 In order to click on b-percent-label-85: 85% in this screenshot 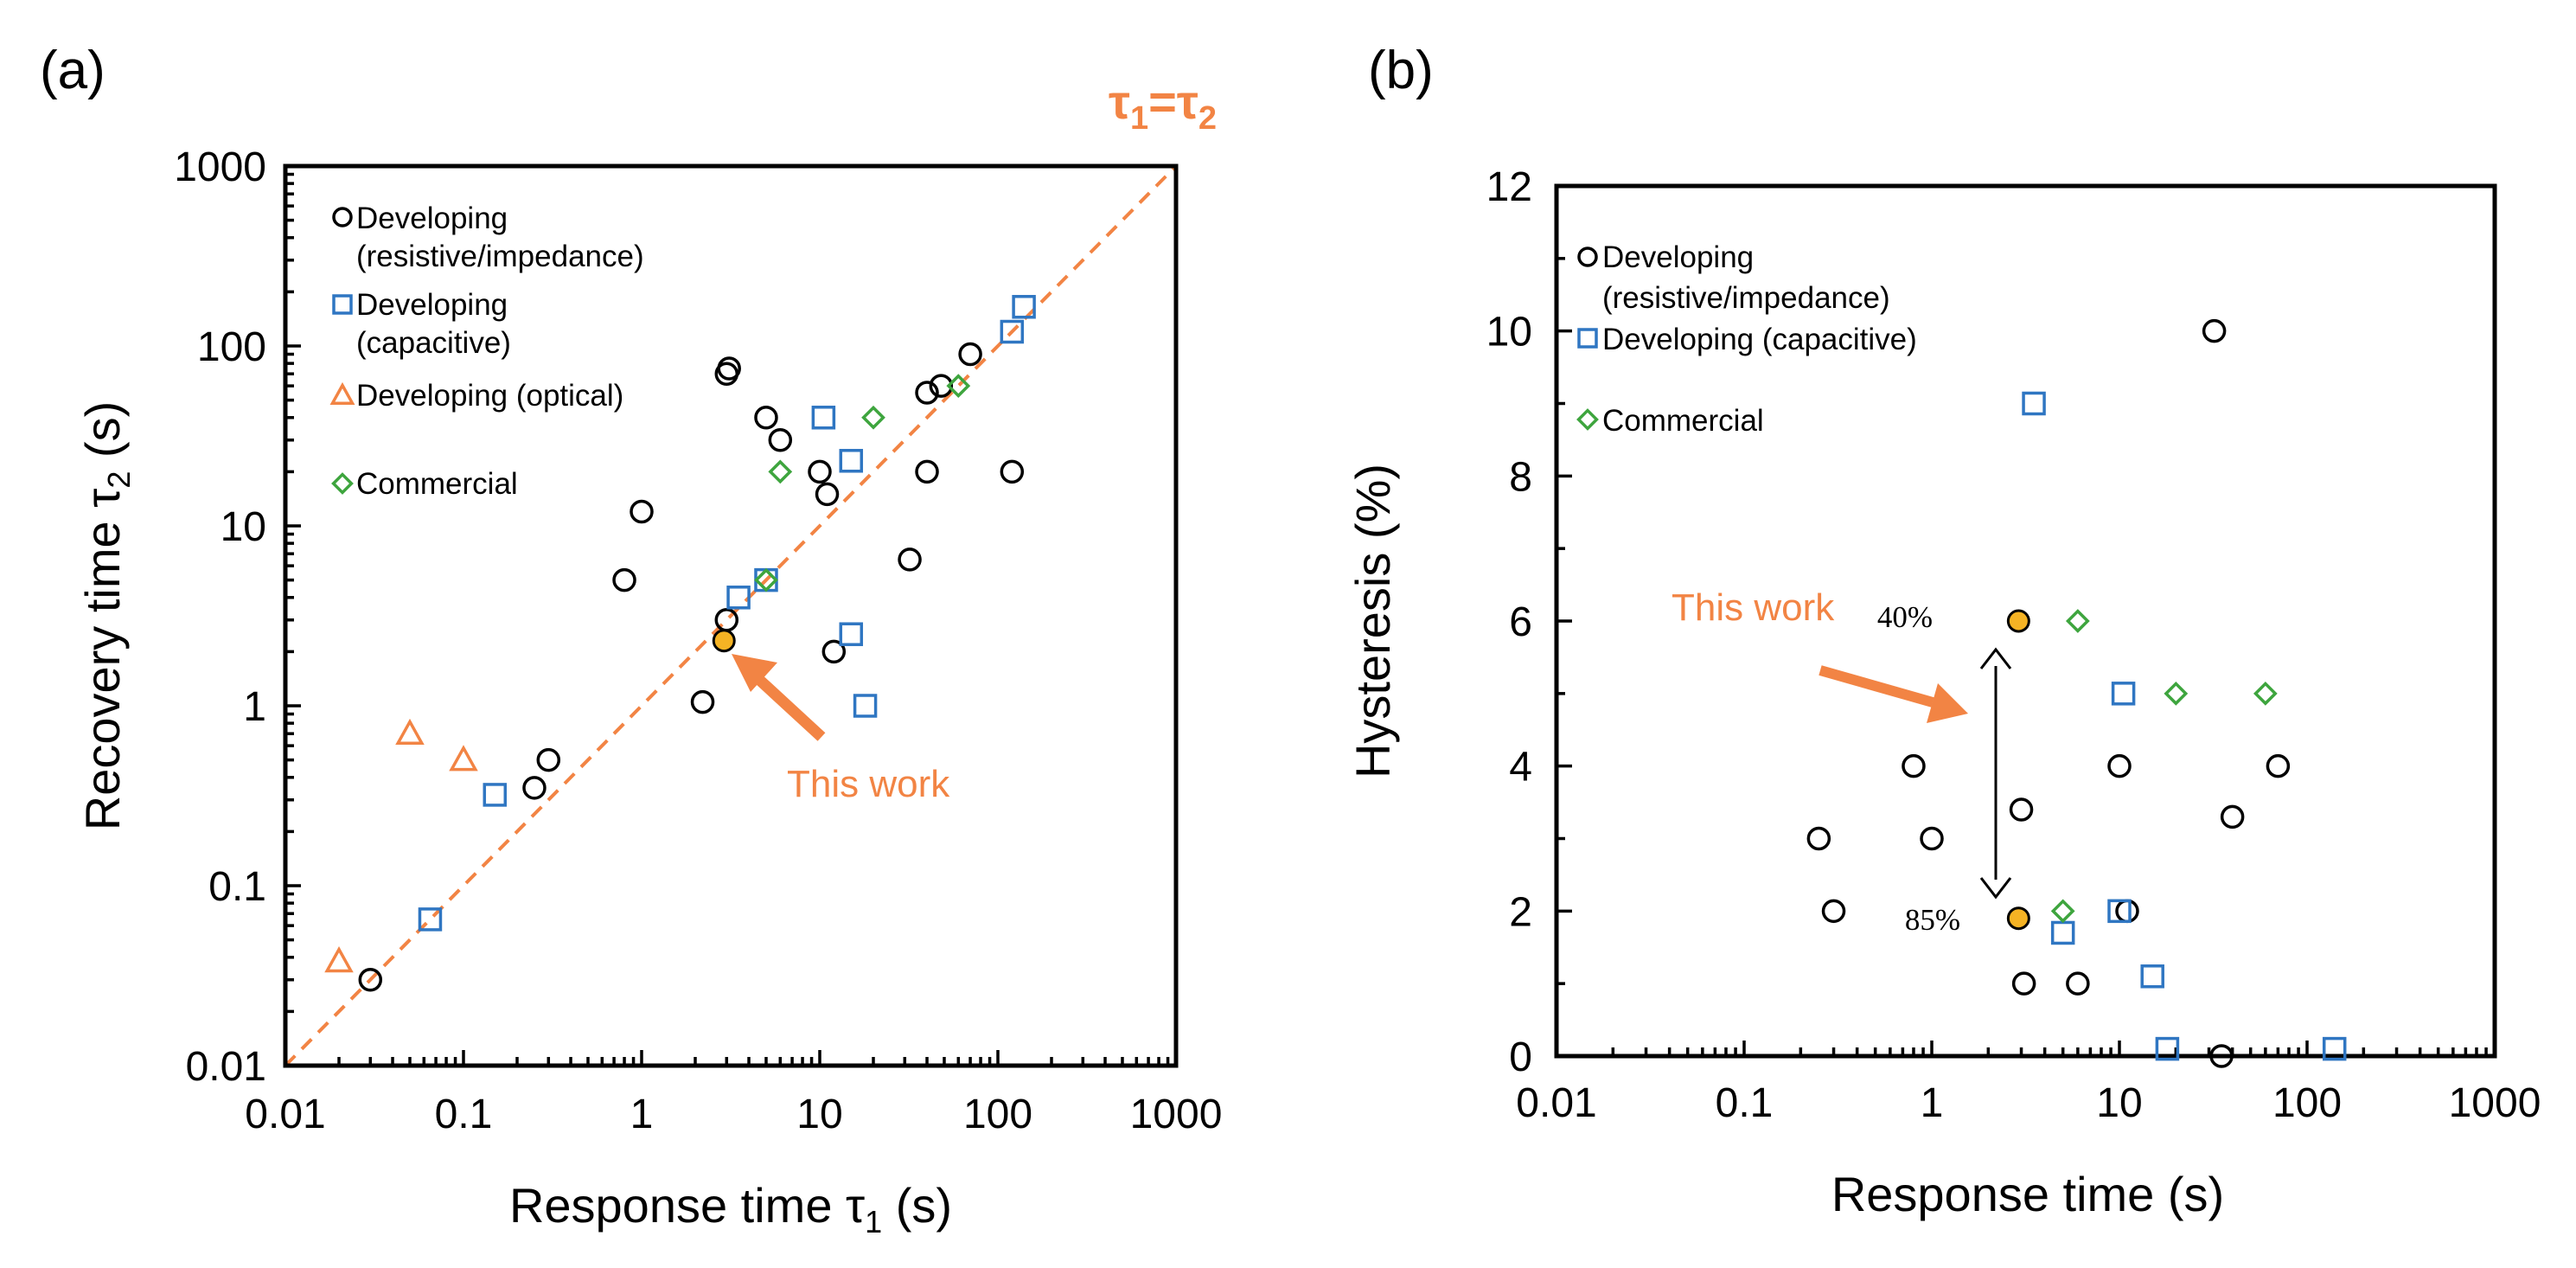, I will do `click(1932, 920)`.